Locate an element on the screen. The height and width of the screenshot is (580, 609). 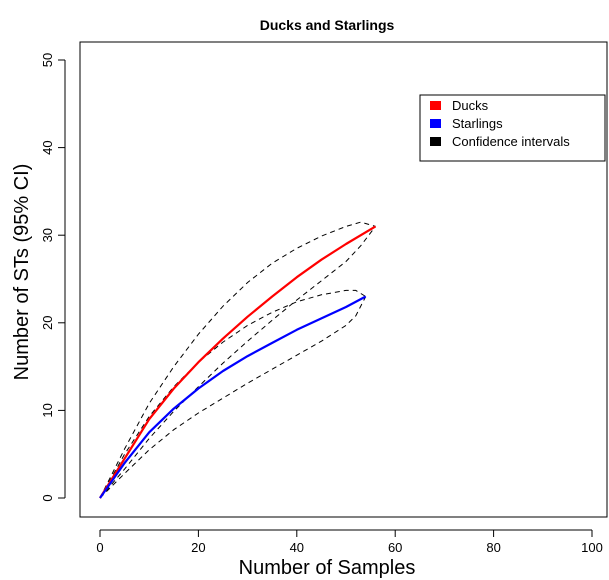
x-tick-label: 40 is located at coordinates (297, 547).